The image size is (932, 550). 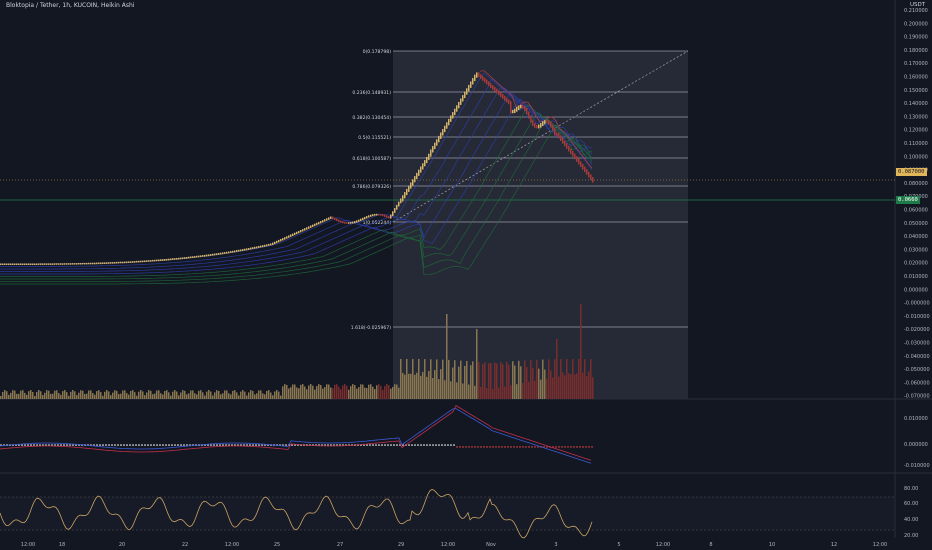 What do you see at coordinates (834, 545) in the screenshot?
I see `time-tick-label: 12` at bounding box center [834, 545].